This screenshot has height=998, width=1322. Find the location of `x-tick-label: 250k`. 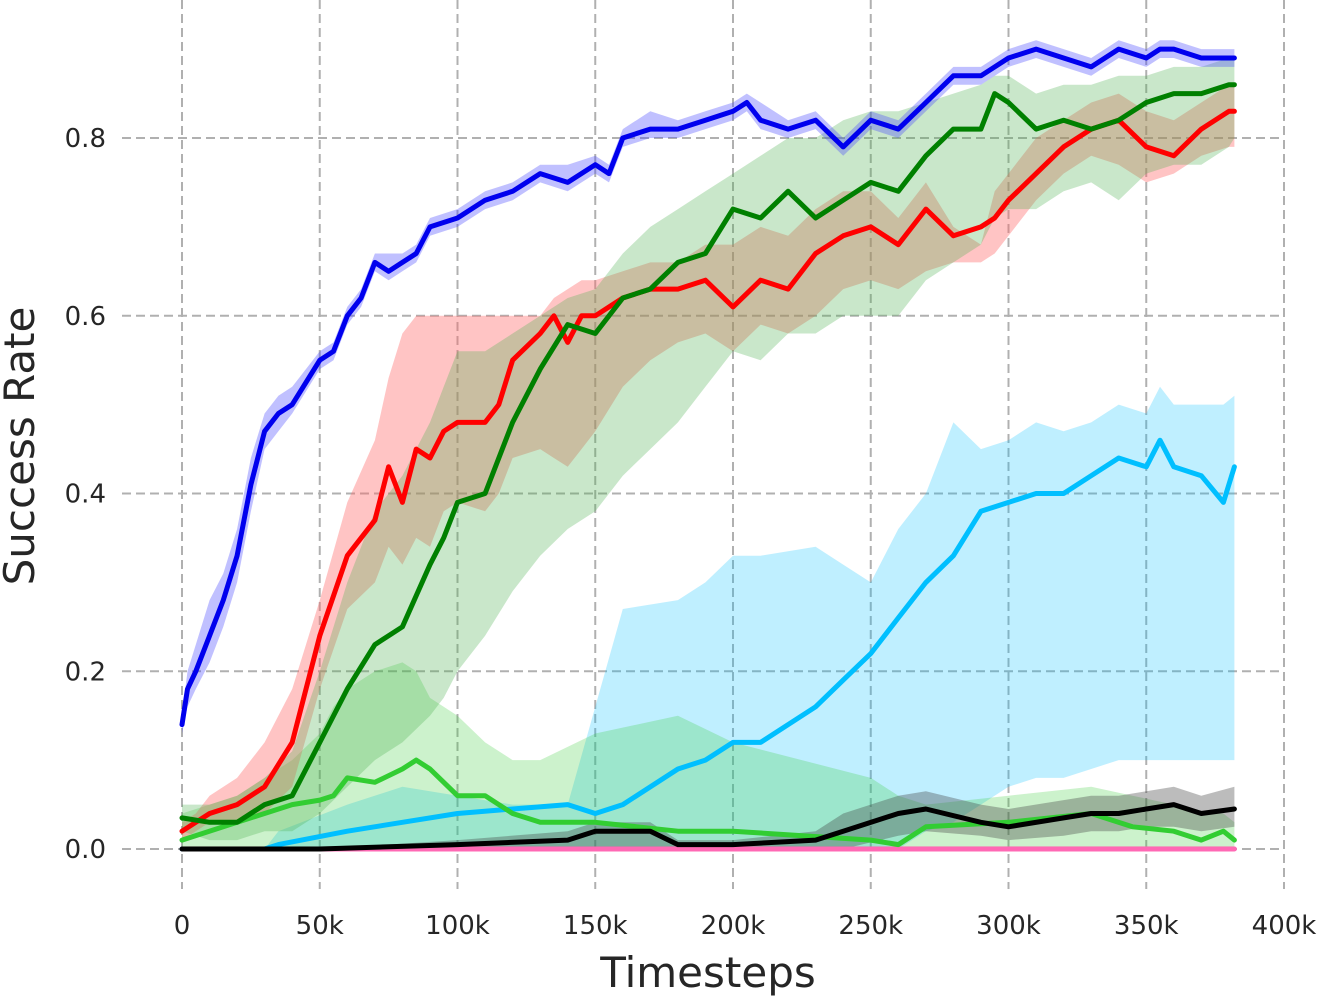

x-tick-label: 250k is located at coordinates (870, 926).